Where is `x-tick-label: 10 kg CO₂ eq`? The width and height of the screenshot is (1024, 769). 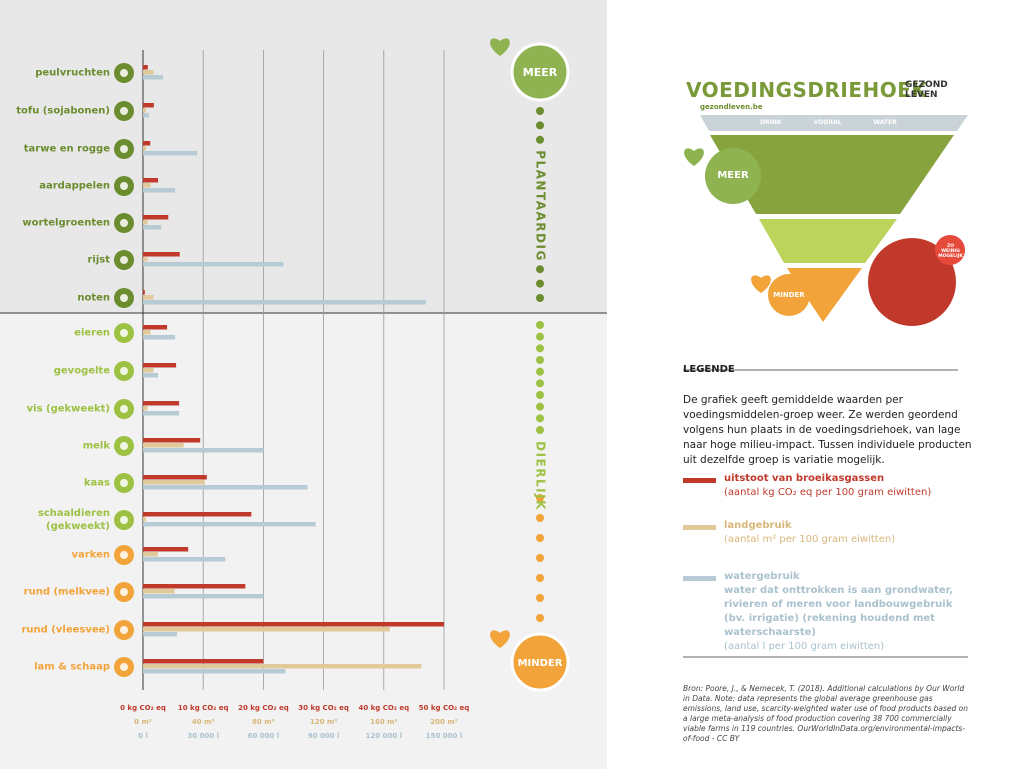 x-tick-label: 10 kg CO₂ eq is located at coordinates (203, 708).